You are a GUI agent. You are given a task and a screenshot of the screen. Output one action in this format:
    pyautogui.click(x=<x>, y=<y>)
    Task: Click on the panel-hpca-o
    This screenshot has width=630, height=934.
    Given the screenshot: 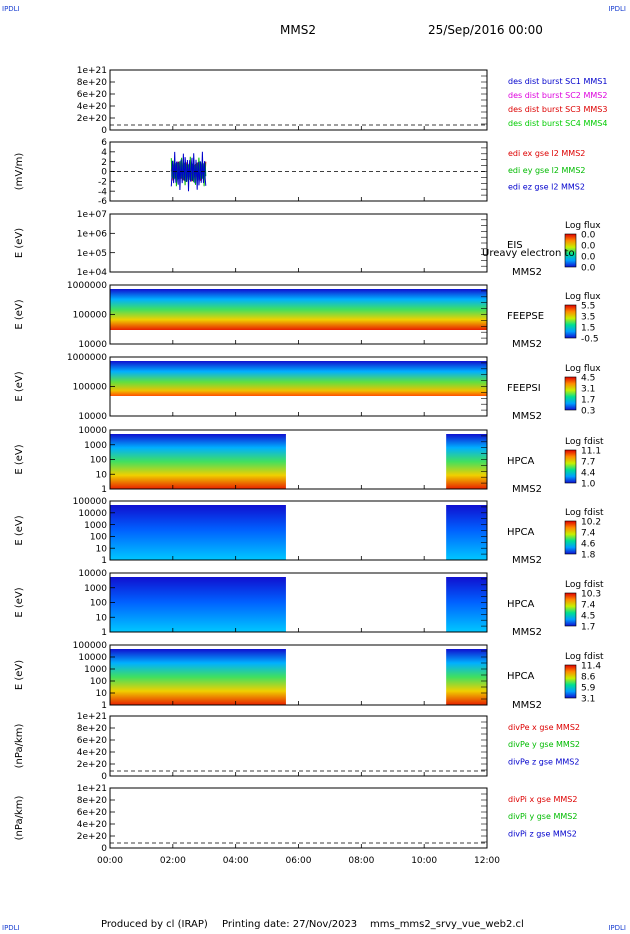 What is the action you would take?
    pyautogui.click(x=343, y=675)
    